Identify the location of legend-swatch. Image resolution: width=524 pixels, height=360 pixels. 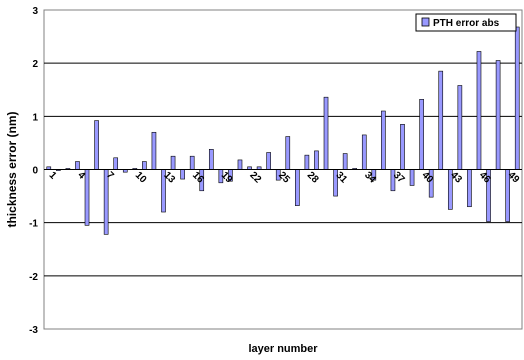
(425, 22).